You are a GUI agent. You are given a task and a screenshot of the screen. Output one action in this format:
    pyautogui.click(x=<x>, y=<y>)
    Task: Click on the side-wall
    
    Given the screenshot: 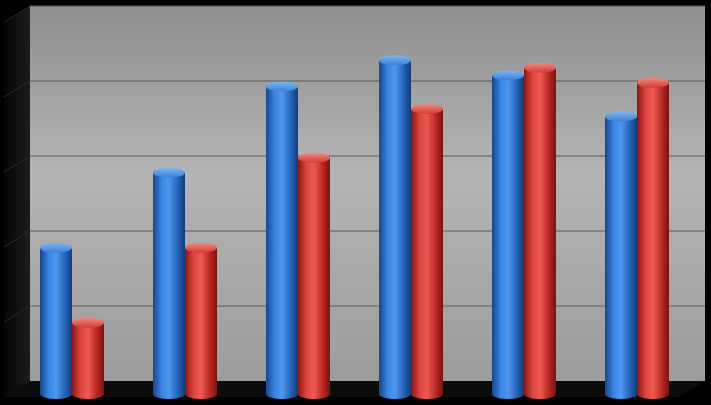 What is the action you would take?
    pyautogui.click(x=17, y=201)
    